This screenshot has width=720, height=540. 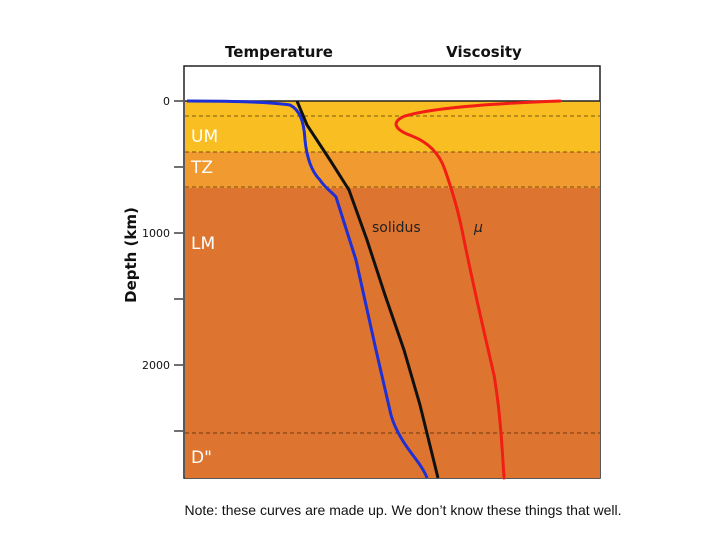 I want to click on y-axis-label: Depth (km), so click(x=131, y=255).